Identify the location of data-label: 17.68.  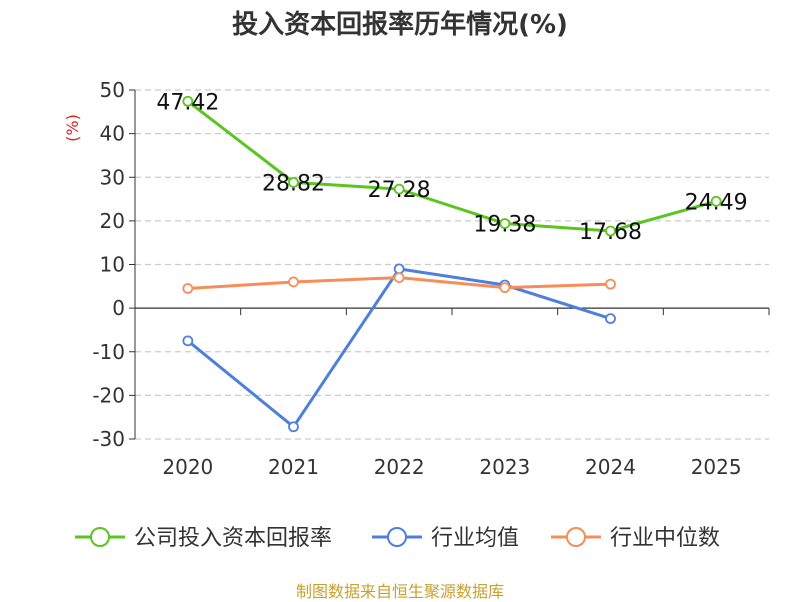
(610, 232).